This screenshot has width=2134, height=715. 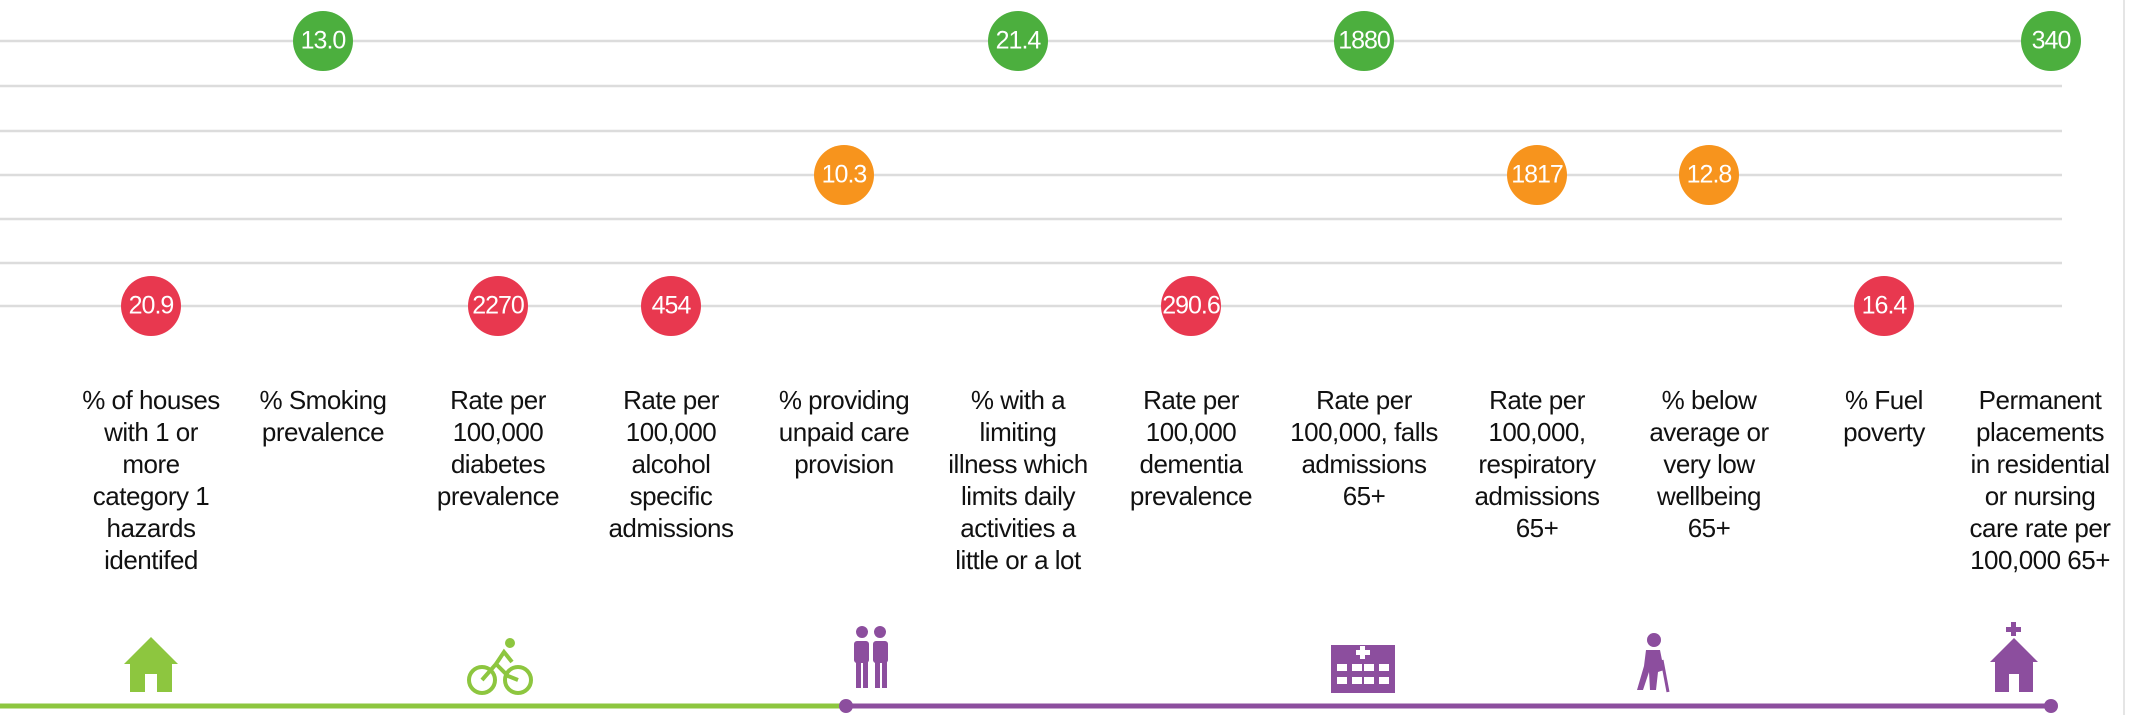 I want to click on indicator-label: placements, so click(x=2040, y=432).